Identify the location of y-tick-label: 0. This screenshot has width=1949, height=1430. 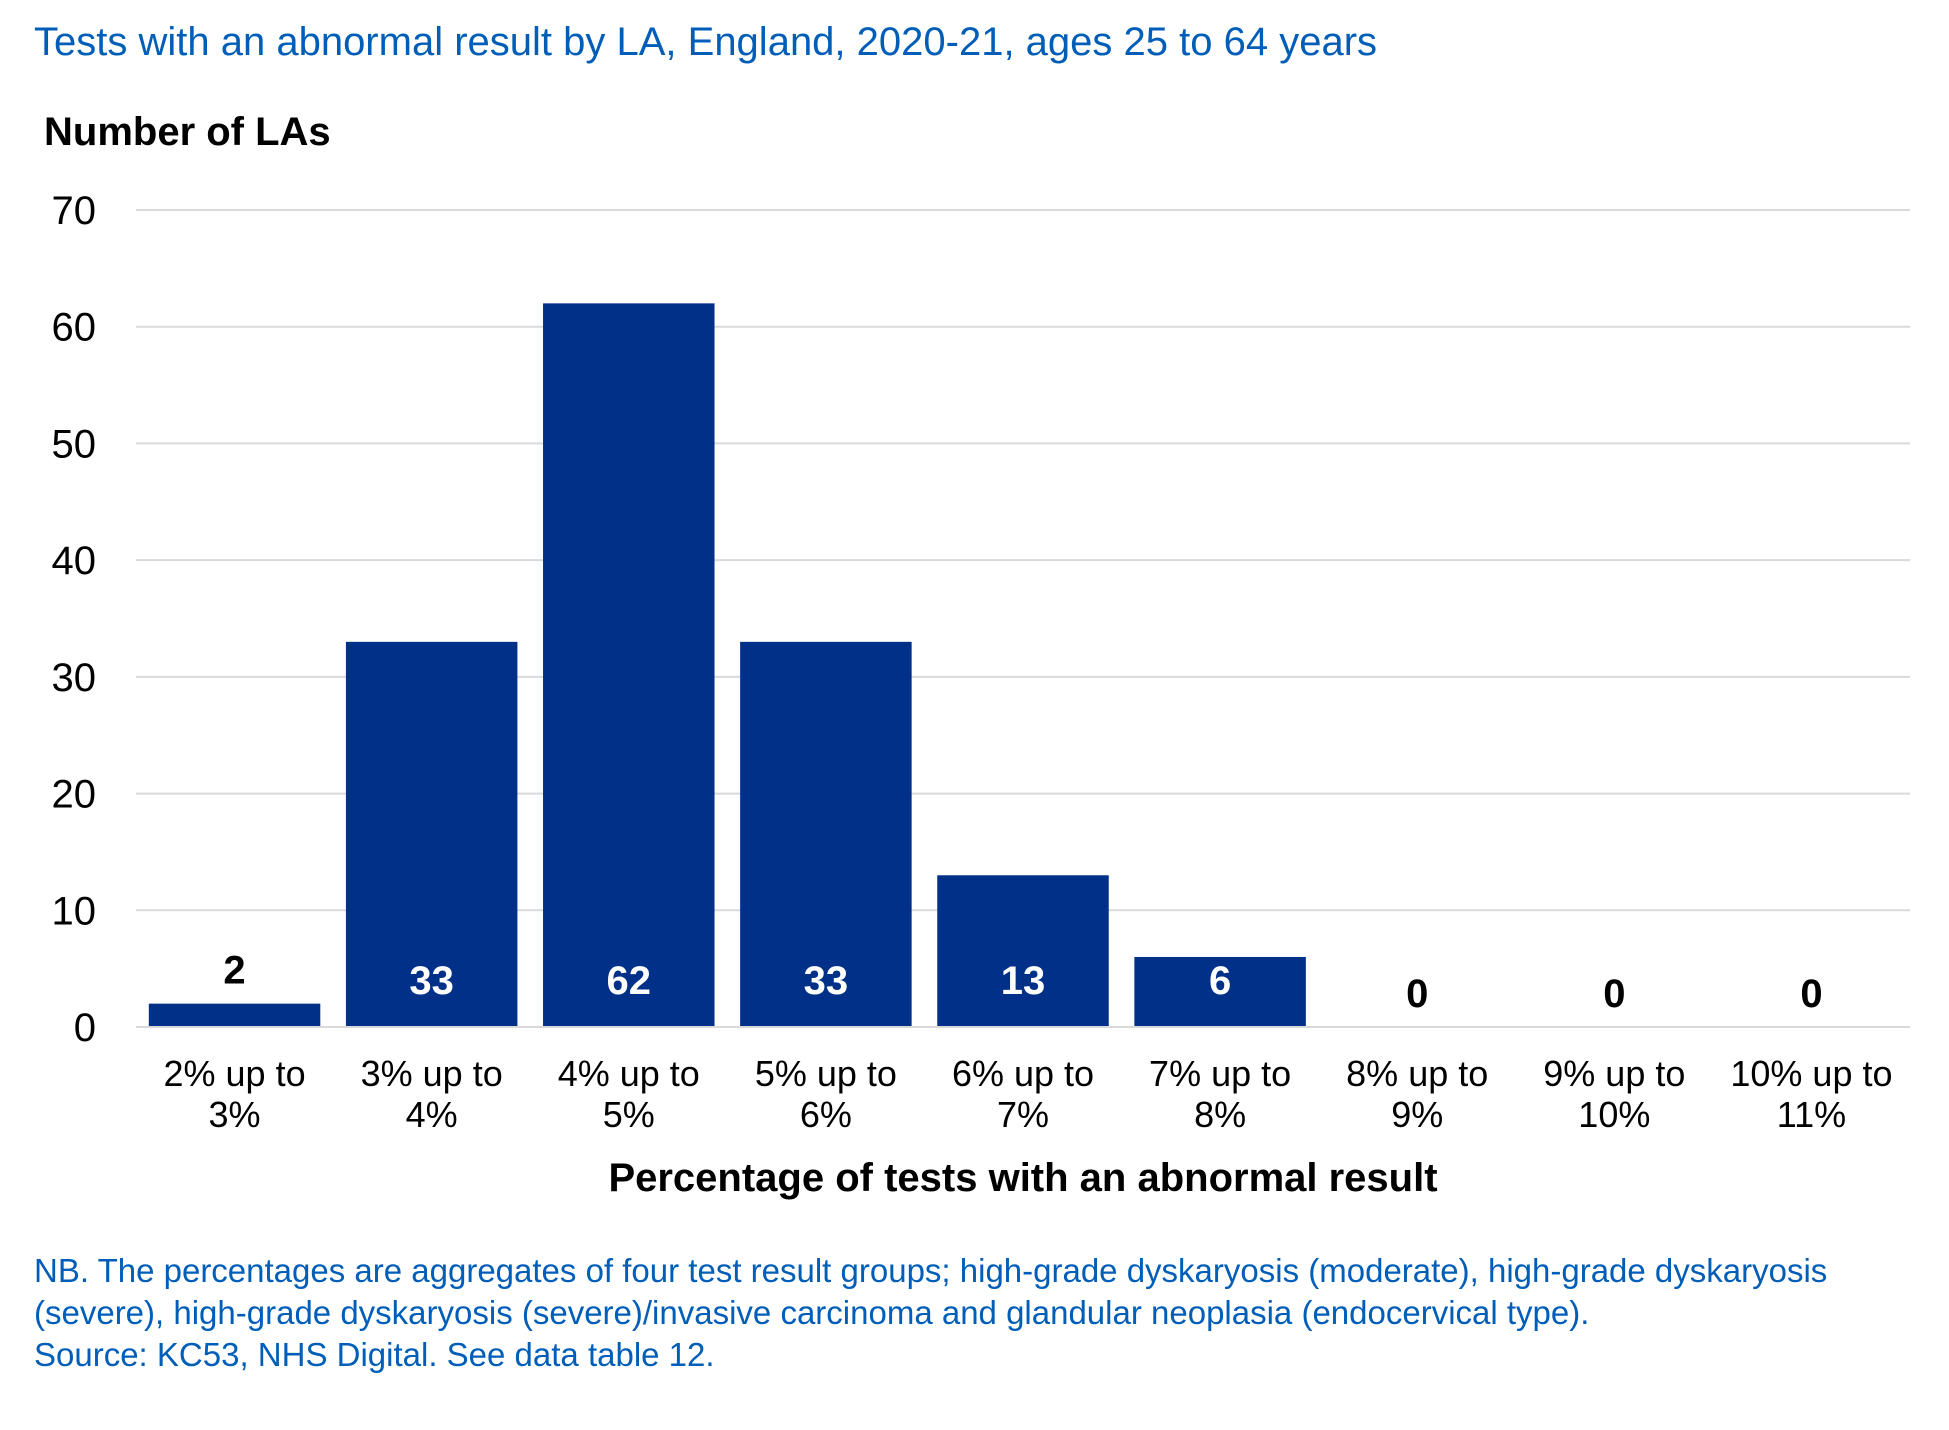
(85, 1028).